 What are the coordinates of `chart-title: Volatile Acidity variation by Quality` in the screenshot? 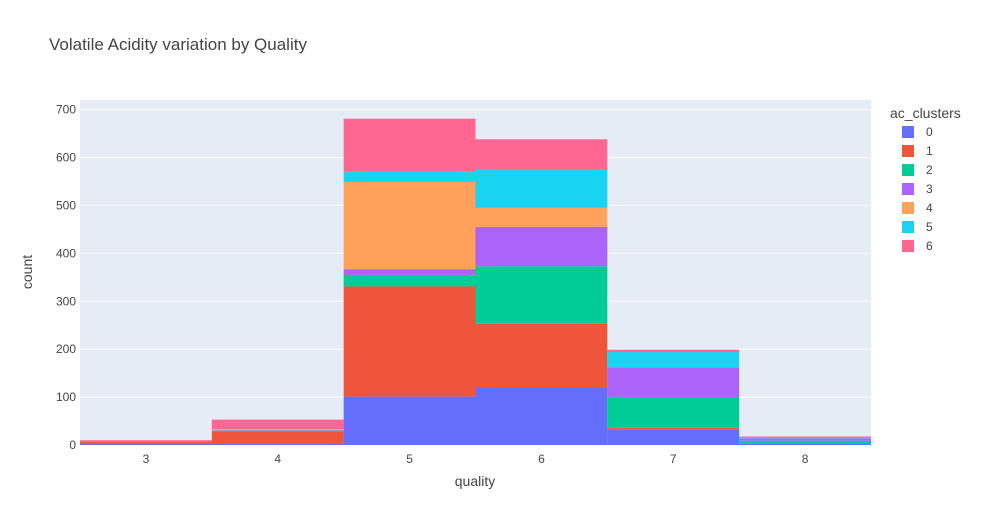 It's located at (178, 44).